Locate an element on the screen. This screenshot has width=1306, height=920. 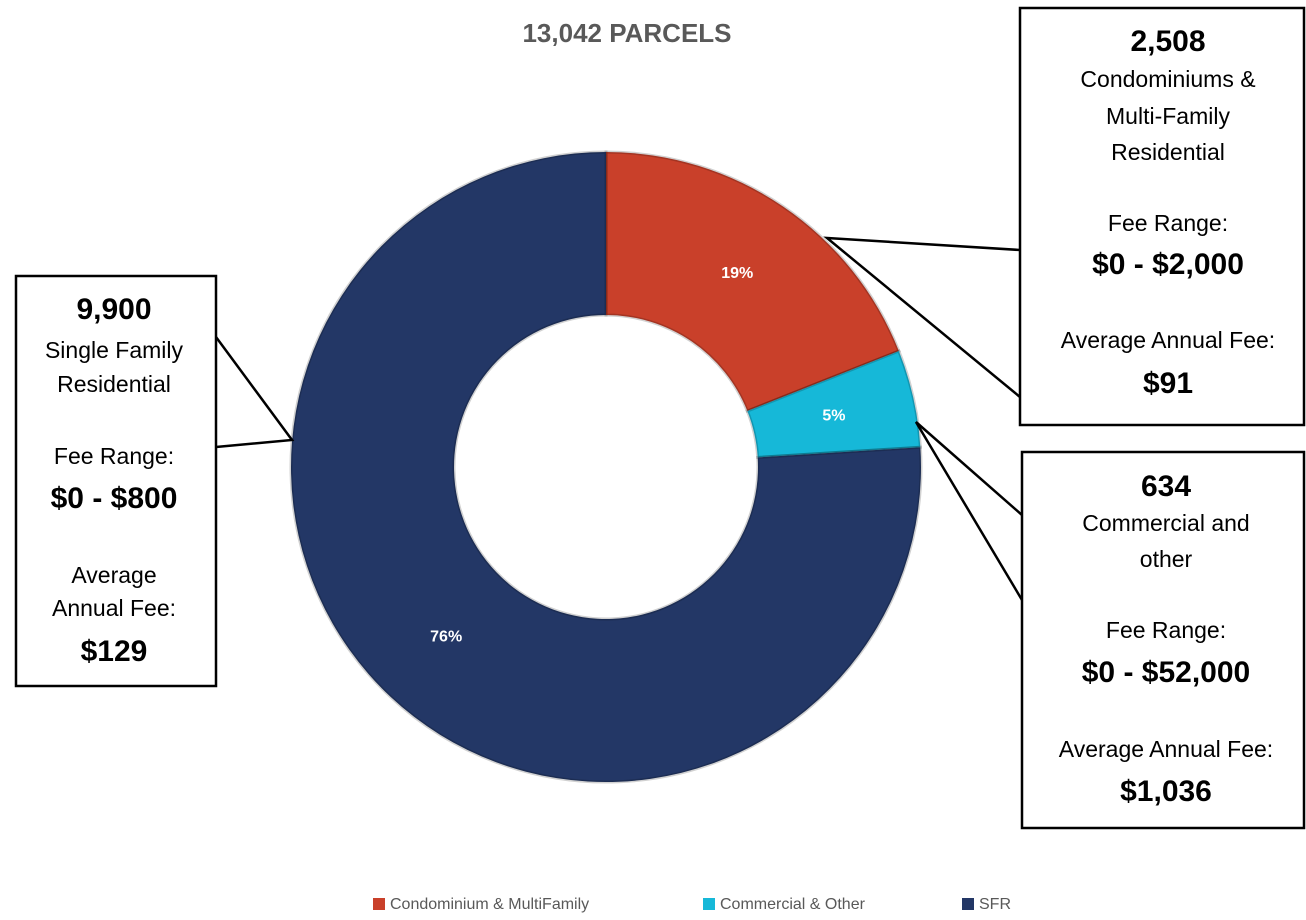
callout-text: 2,508 is located at coordinates (1167, 41).